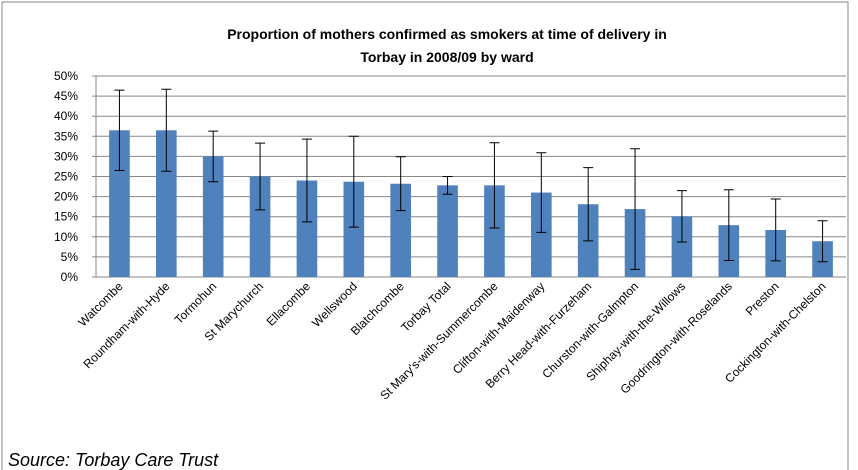 This screenshot has height=470, width=858. I want to click on y-tick-label: 5%, so click(70, 257).